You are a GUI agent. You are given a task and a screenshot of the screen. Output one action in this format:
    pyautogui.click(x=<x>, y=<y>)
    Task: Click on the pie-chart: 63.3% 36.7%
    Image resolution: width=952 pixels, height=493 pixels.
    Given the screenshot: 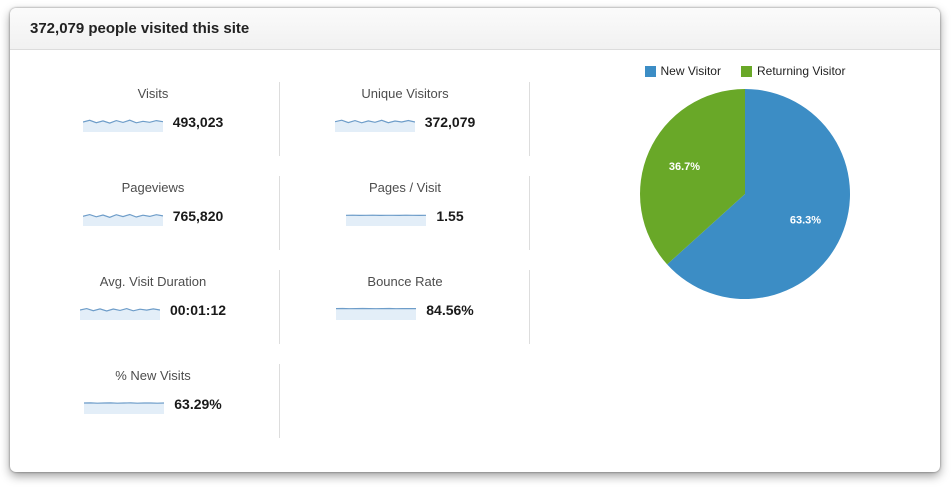 What is the action you would take?
    pyautogui.click(x=745, y=194)
    